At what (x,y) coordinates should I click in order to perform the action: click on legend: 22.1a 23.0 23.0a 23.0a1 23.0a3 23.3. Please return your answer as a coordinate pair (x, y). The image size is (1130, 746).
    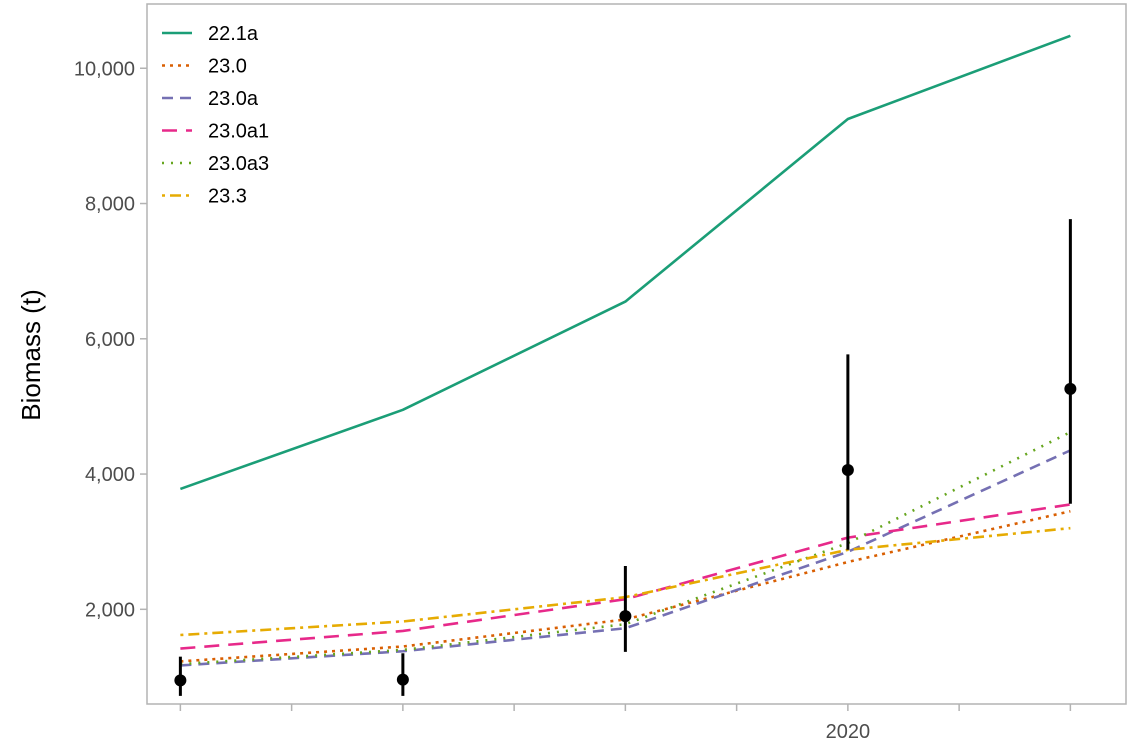
    Looking at the image, I should click on (215, 115).